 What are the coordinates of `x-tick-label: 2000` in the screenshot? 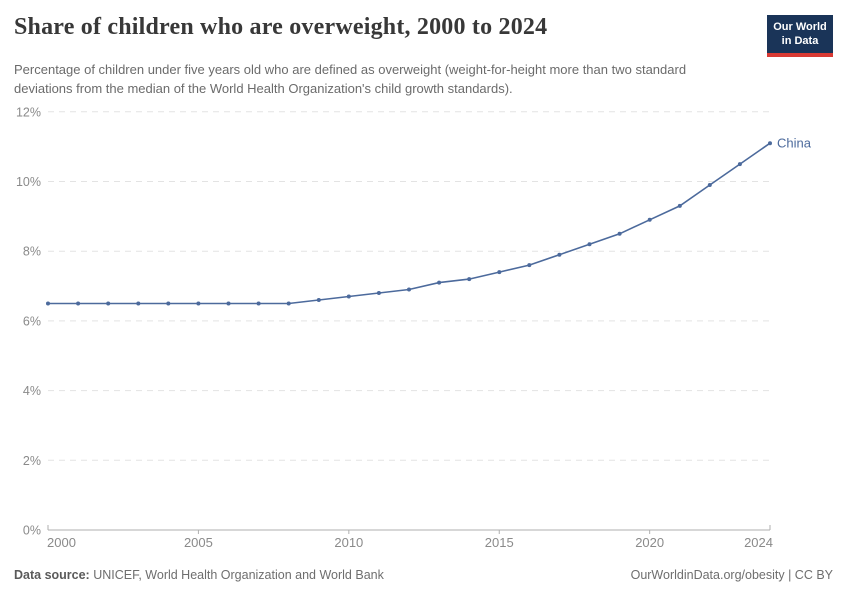 It's located at (61, 542).